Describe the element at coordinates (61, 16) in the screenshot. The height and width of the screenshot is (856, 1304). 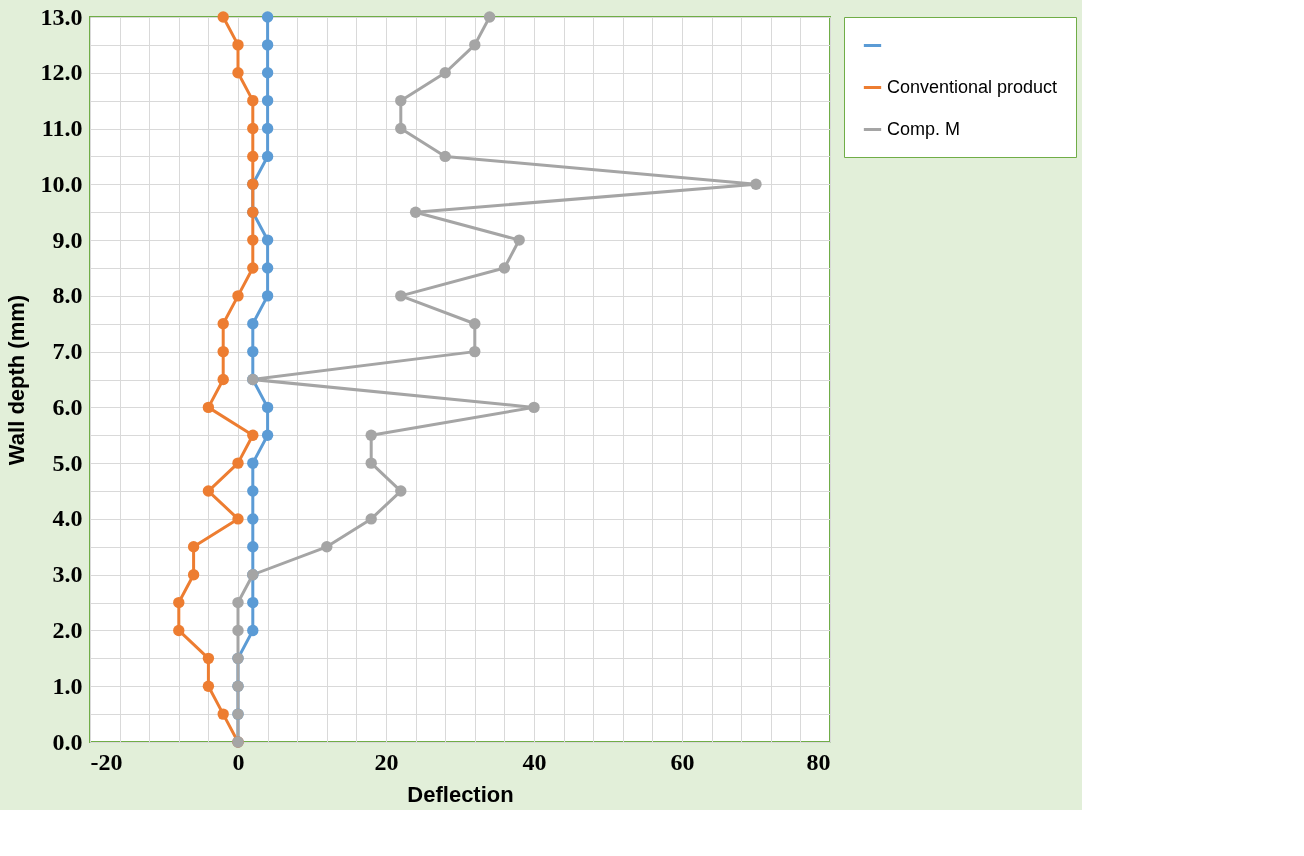
I see `y-tick-label: 13.0` at that location.